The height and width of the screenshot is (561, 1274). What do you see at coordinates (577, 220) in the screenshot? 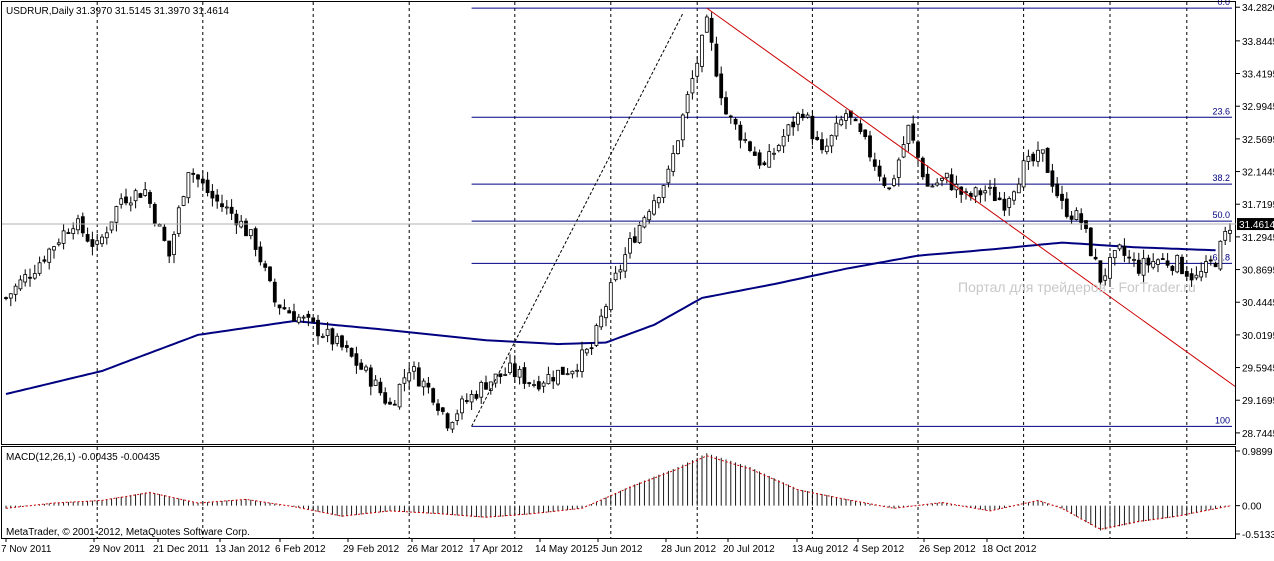
I see `trendline-fib-base` at bounding box center [577, 220].